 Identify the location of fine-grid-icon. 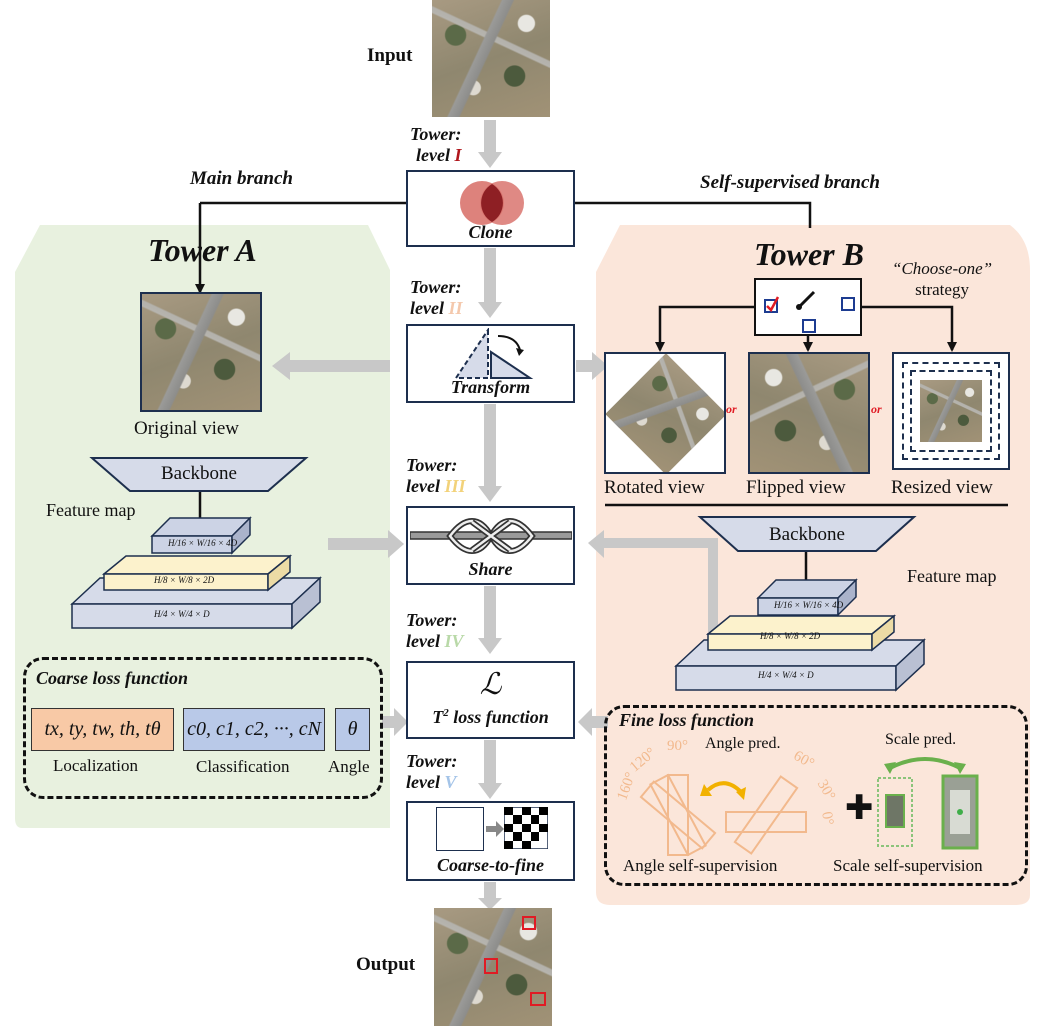
(526, 828).